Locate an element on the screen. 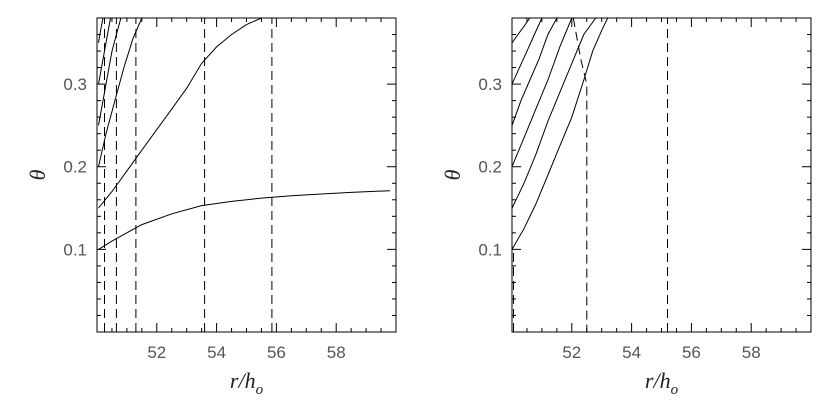 The height and width of the screenshot is (415, 830). series-group is located at coordinates (590, 175).